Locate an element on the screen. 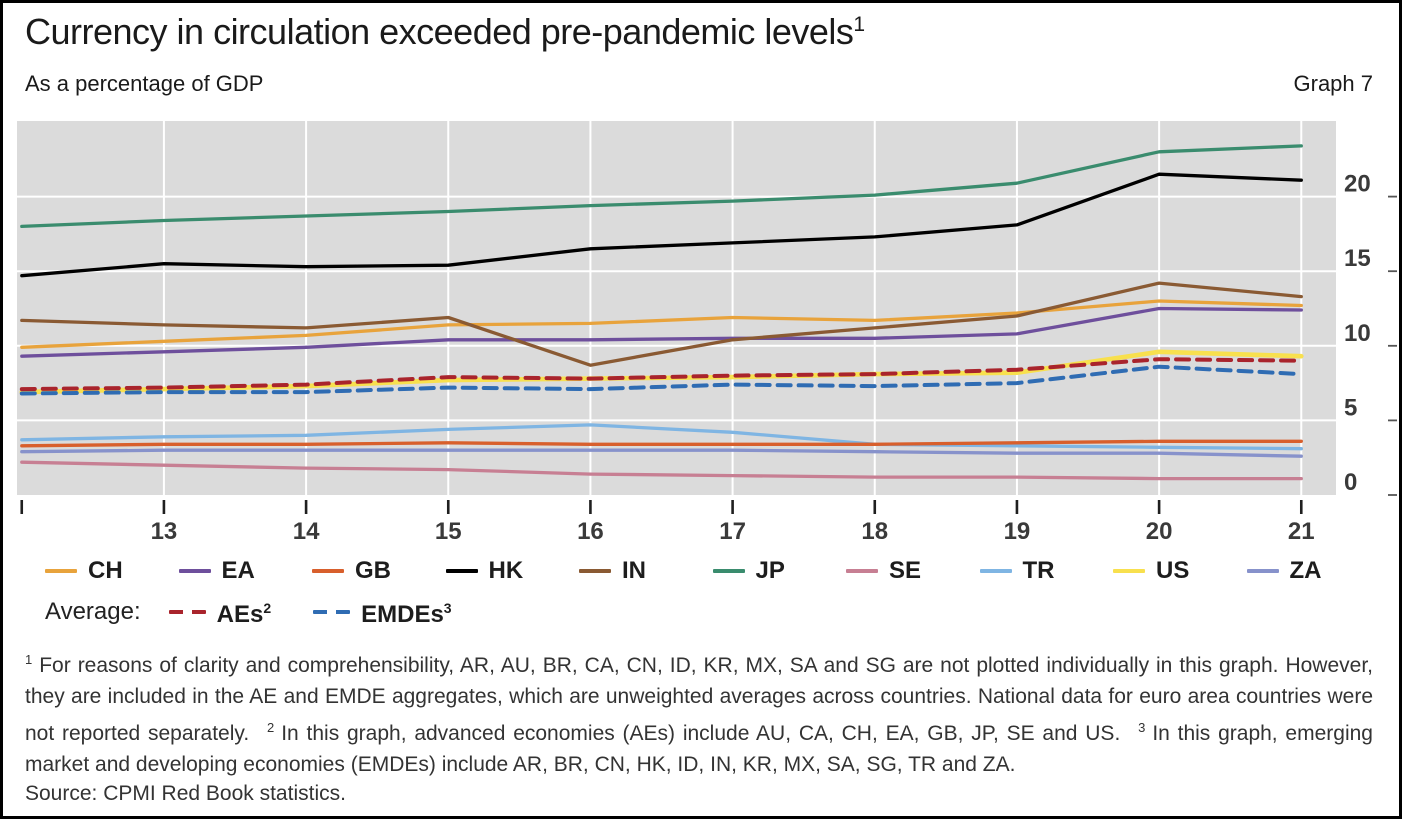 This screenshot has width=1402, height=819. legend-label-gb: GB is located at coordinates (373, 570).